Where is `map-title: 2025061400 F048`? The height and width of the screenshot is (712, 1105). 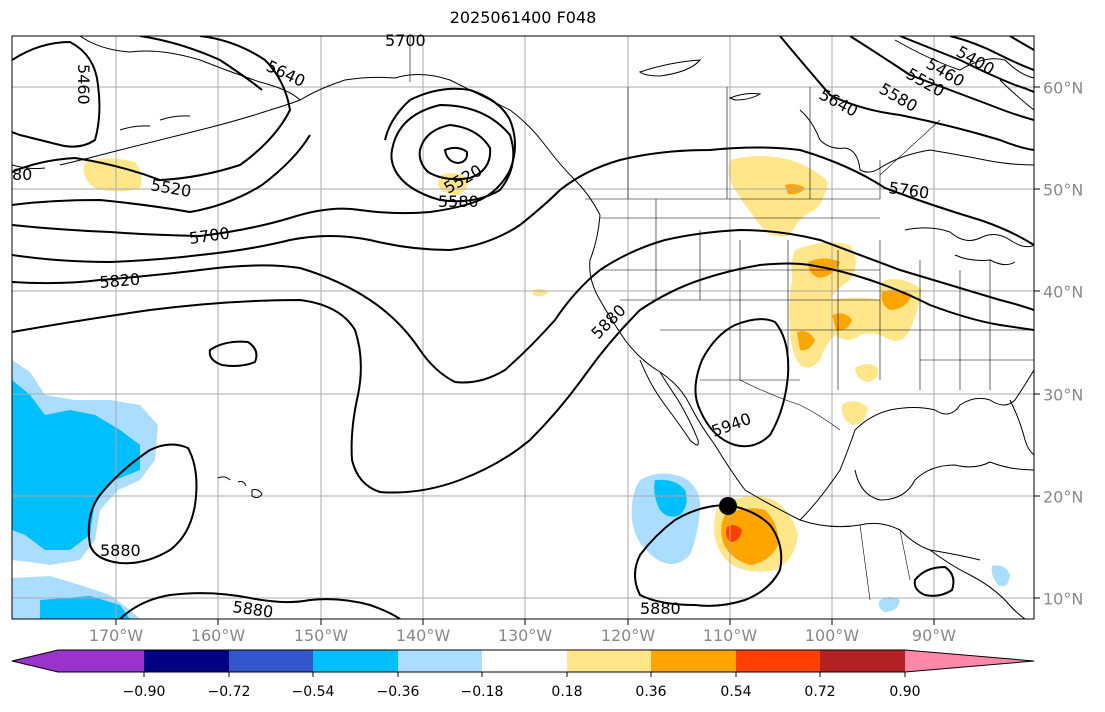
map-title: 2025061400 F048 is located at coordinates (523, 17).